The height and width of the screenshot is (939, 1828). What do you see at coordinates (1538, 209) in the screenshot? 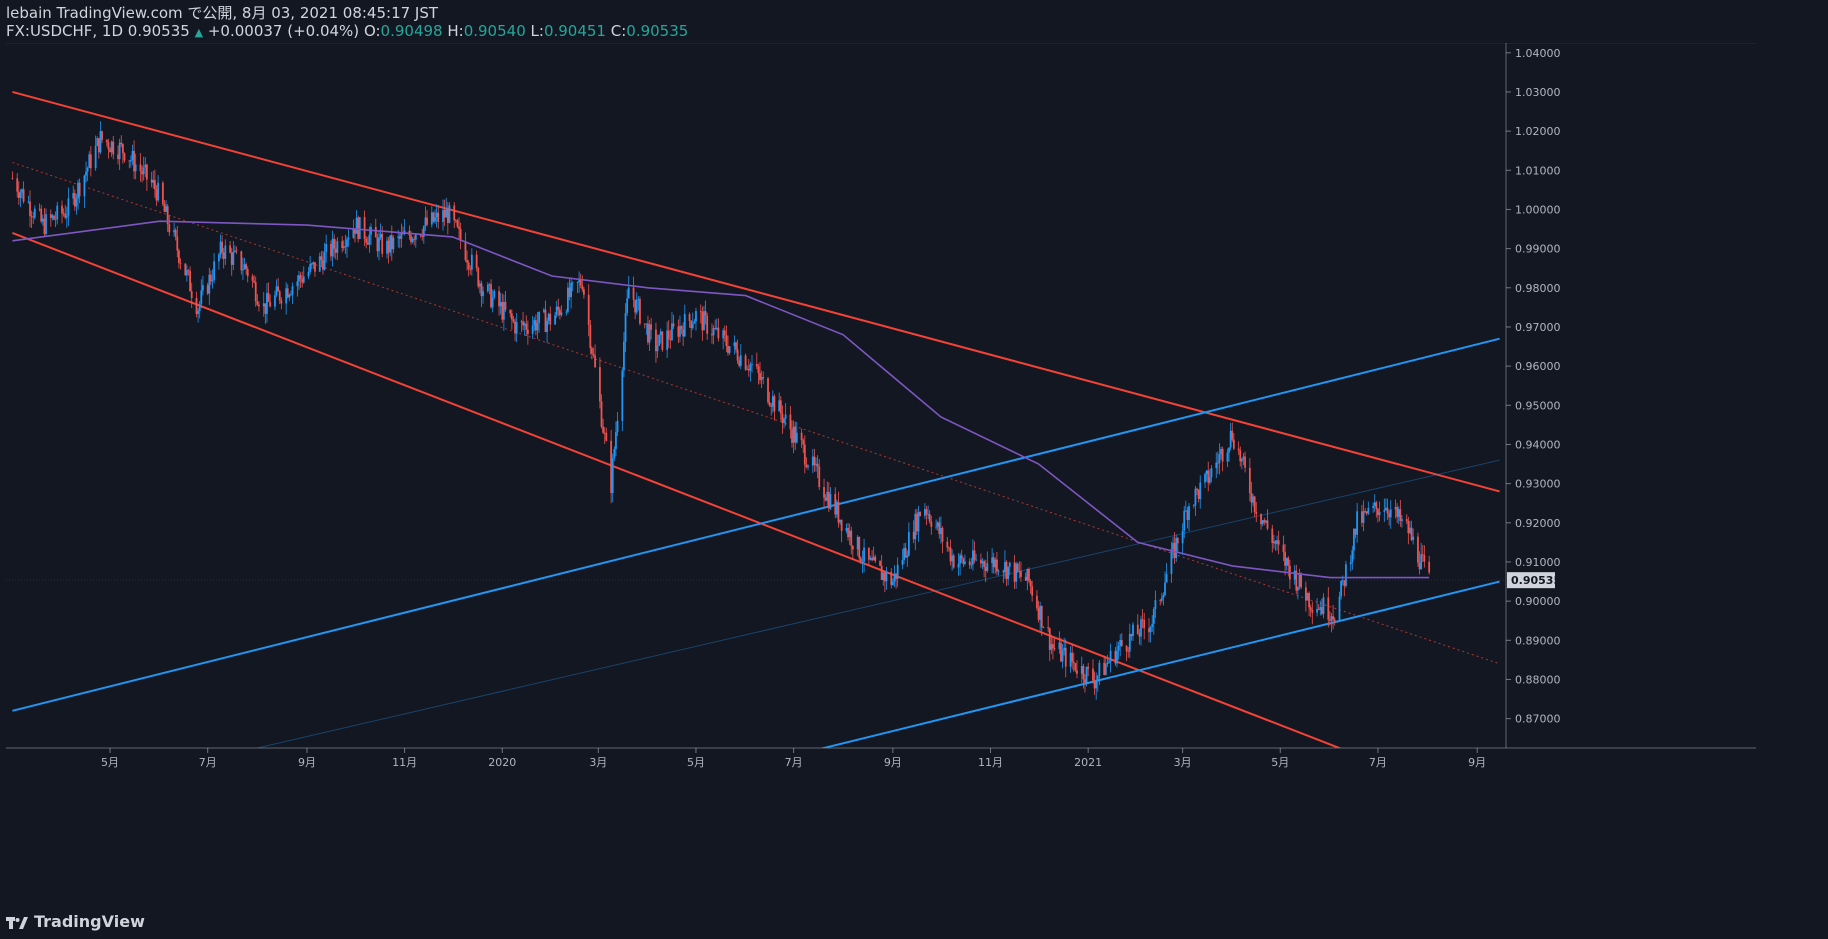
I see `y-tick-label: 1.00000` at bounding box center [1538, 209].